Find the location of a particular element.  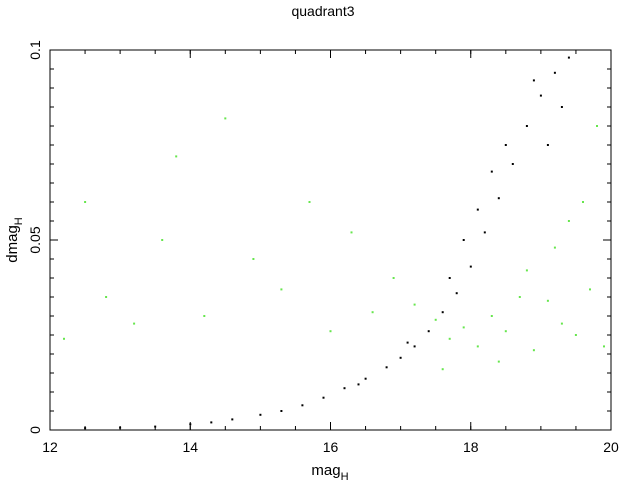

x-tick-label: 20 is located at coordinates (611, 447).